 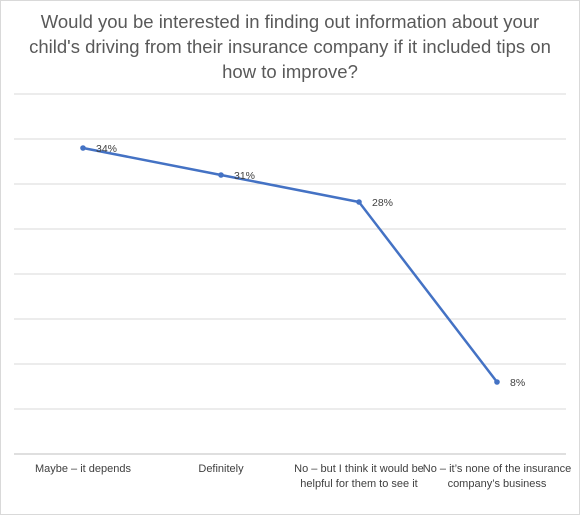 What do you see at coordinates (382, 203) in the screenshot?
I see `data-label: 28%` at bounding box center [382, 203].